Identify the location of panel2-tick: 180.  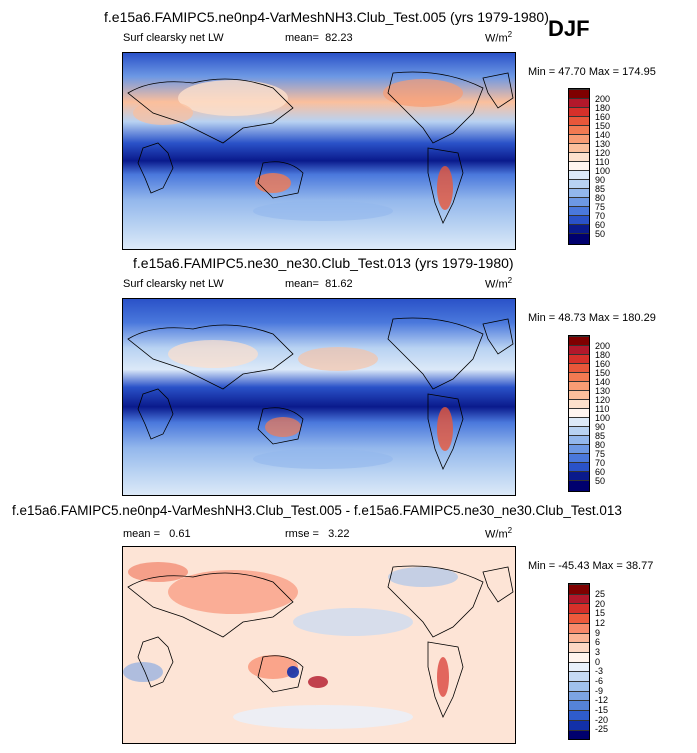
(603, 355).